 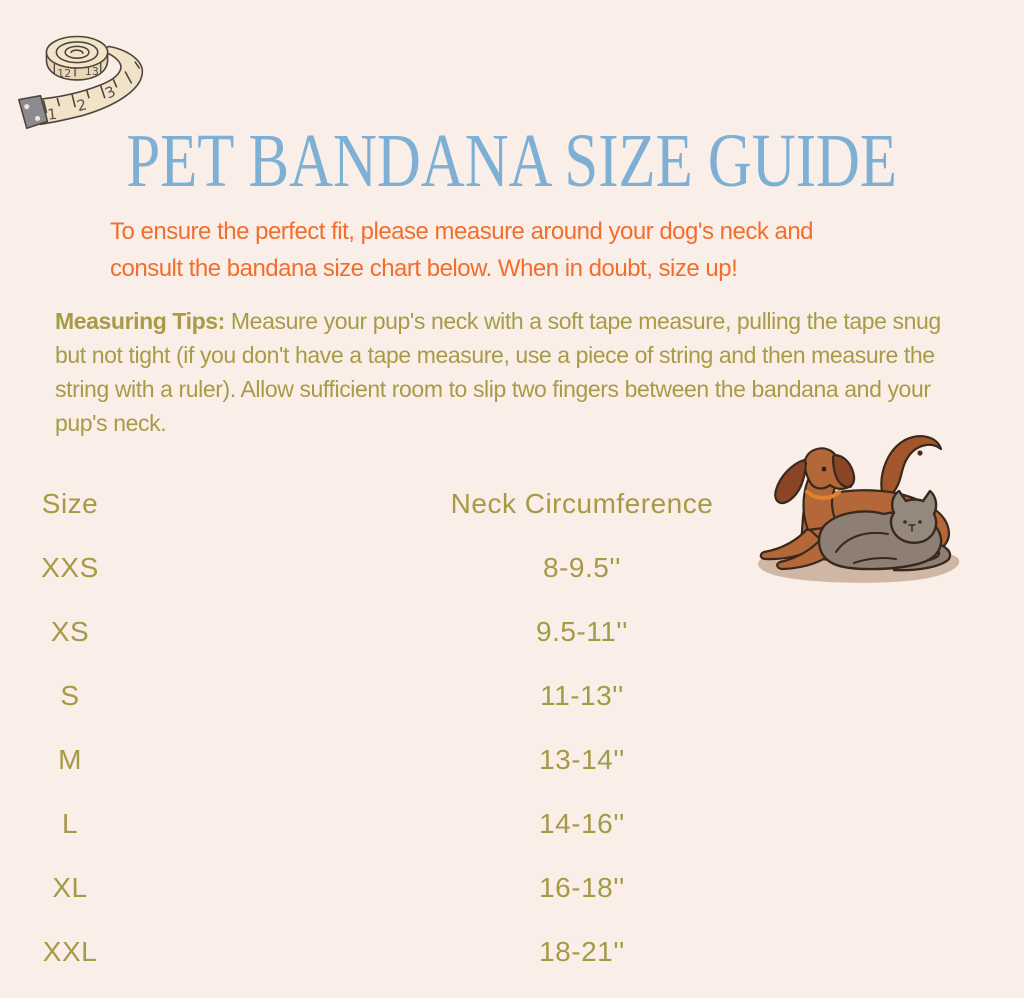 What do you see at coordinates (920, 522) in the screenshot?
I see `cat-eye-right` at bounding box center [920, 522].